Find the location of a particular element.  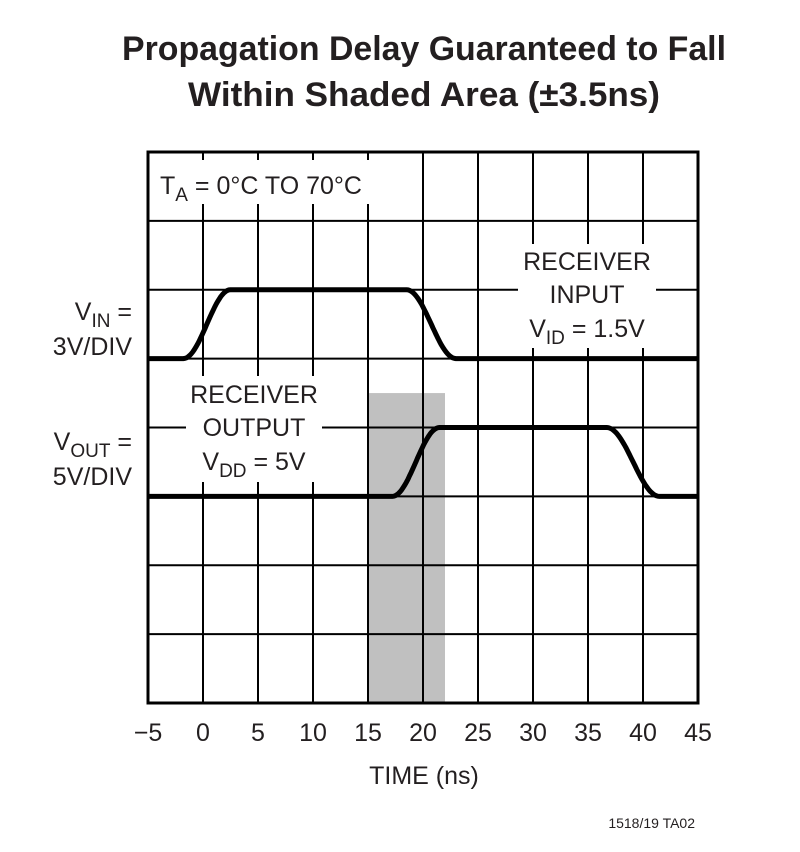

x-tick-labels: −5 0 5 10 15 20 25 30 35 40 45 is located at coordinates (423, 733).